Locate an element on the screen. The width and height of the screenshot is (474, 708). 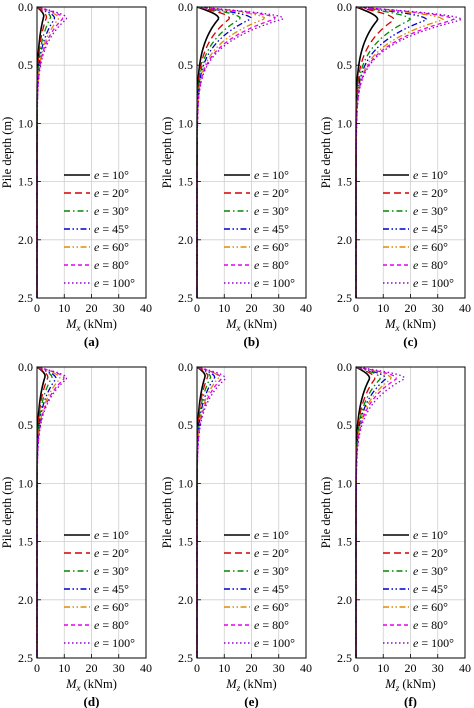
series-line-60deg is located at coordinates (400, 152).